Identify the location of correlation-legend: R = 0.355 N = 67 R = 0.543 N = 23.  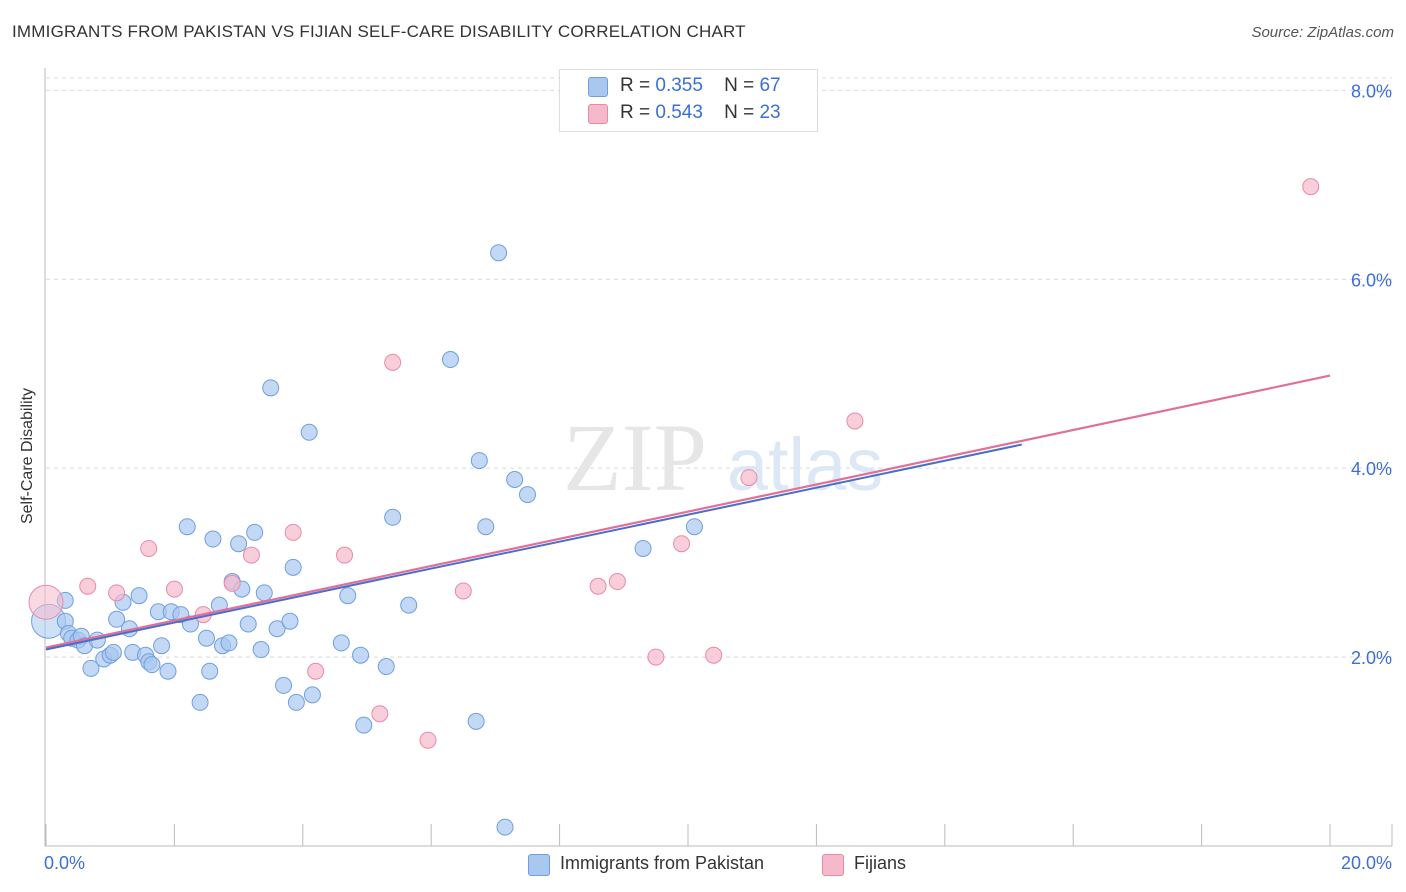
(688, 100).